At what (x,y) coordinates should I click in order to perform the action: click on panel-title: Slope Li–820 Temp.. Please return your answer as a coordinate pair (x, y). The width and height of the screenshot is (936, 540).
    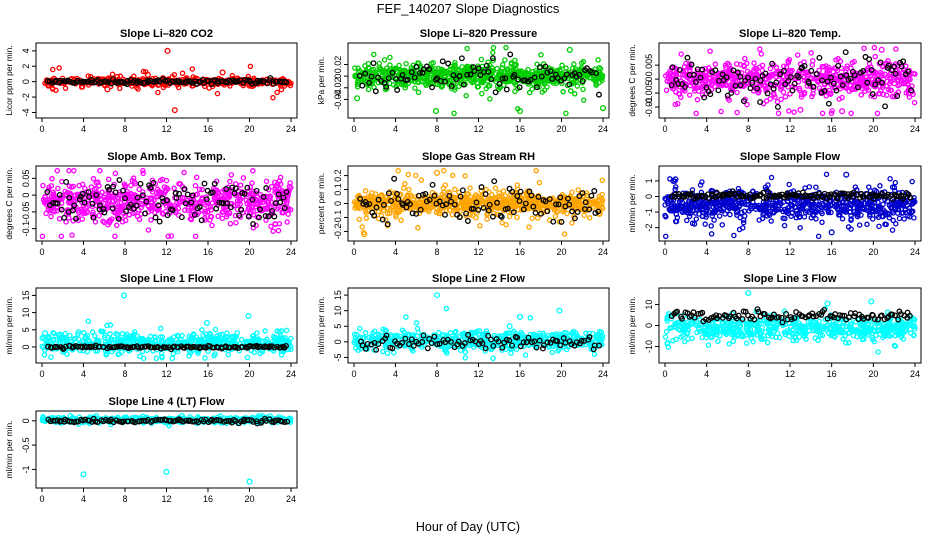
    Looking at the image, I should click on (790, 34).